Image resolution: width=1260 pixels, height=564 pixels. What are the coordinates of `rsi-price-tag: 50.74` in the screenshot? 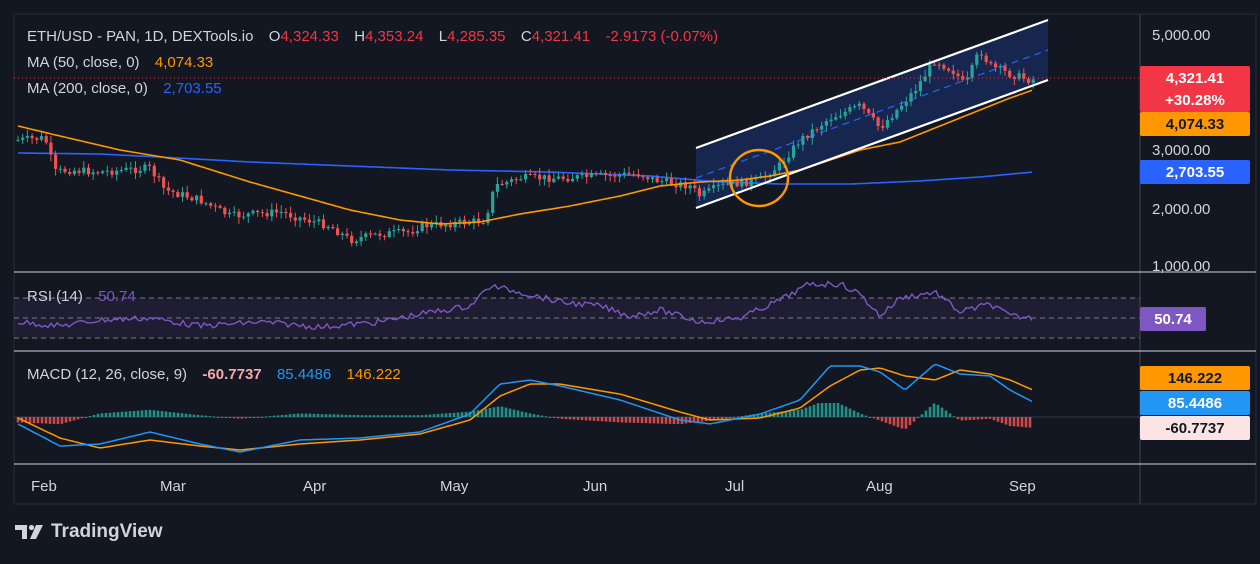 It's located at (1173, 319).